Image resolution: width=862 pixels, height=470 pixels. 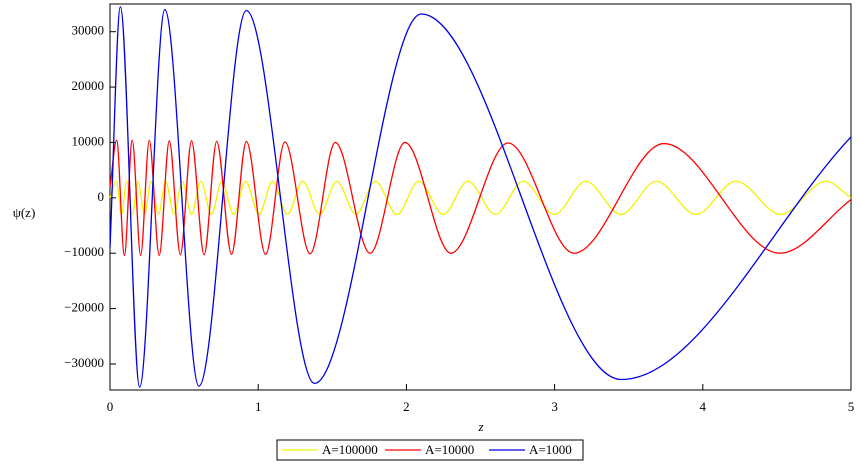 What do you see at coordinates (851, 406) in the screenshot?
I see `x-tick-label: 5` at bounding box center [851, 406].